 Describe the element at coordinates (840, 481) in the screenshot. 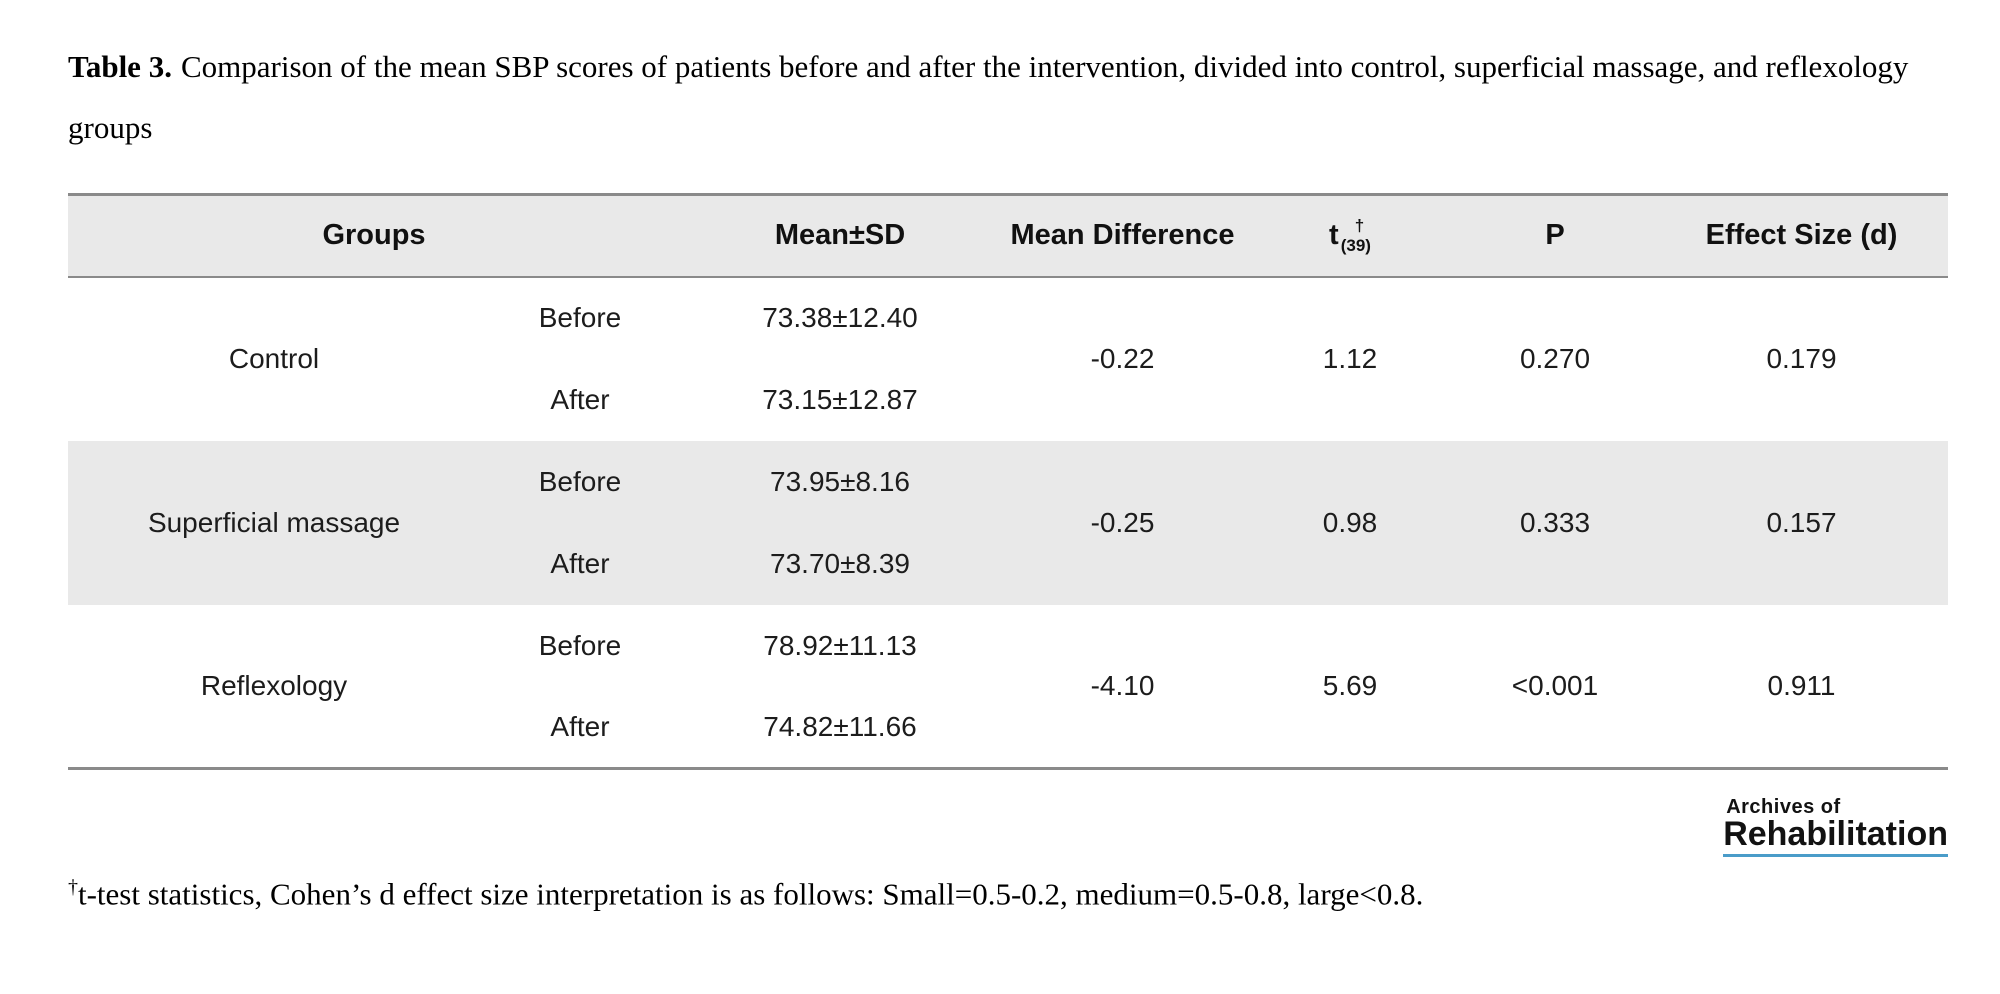

I see `mean-sd-value: 73.95±8.16` at that location.